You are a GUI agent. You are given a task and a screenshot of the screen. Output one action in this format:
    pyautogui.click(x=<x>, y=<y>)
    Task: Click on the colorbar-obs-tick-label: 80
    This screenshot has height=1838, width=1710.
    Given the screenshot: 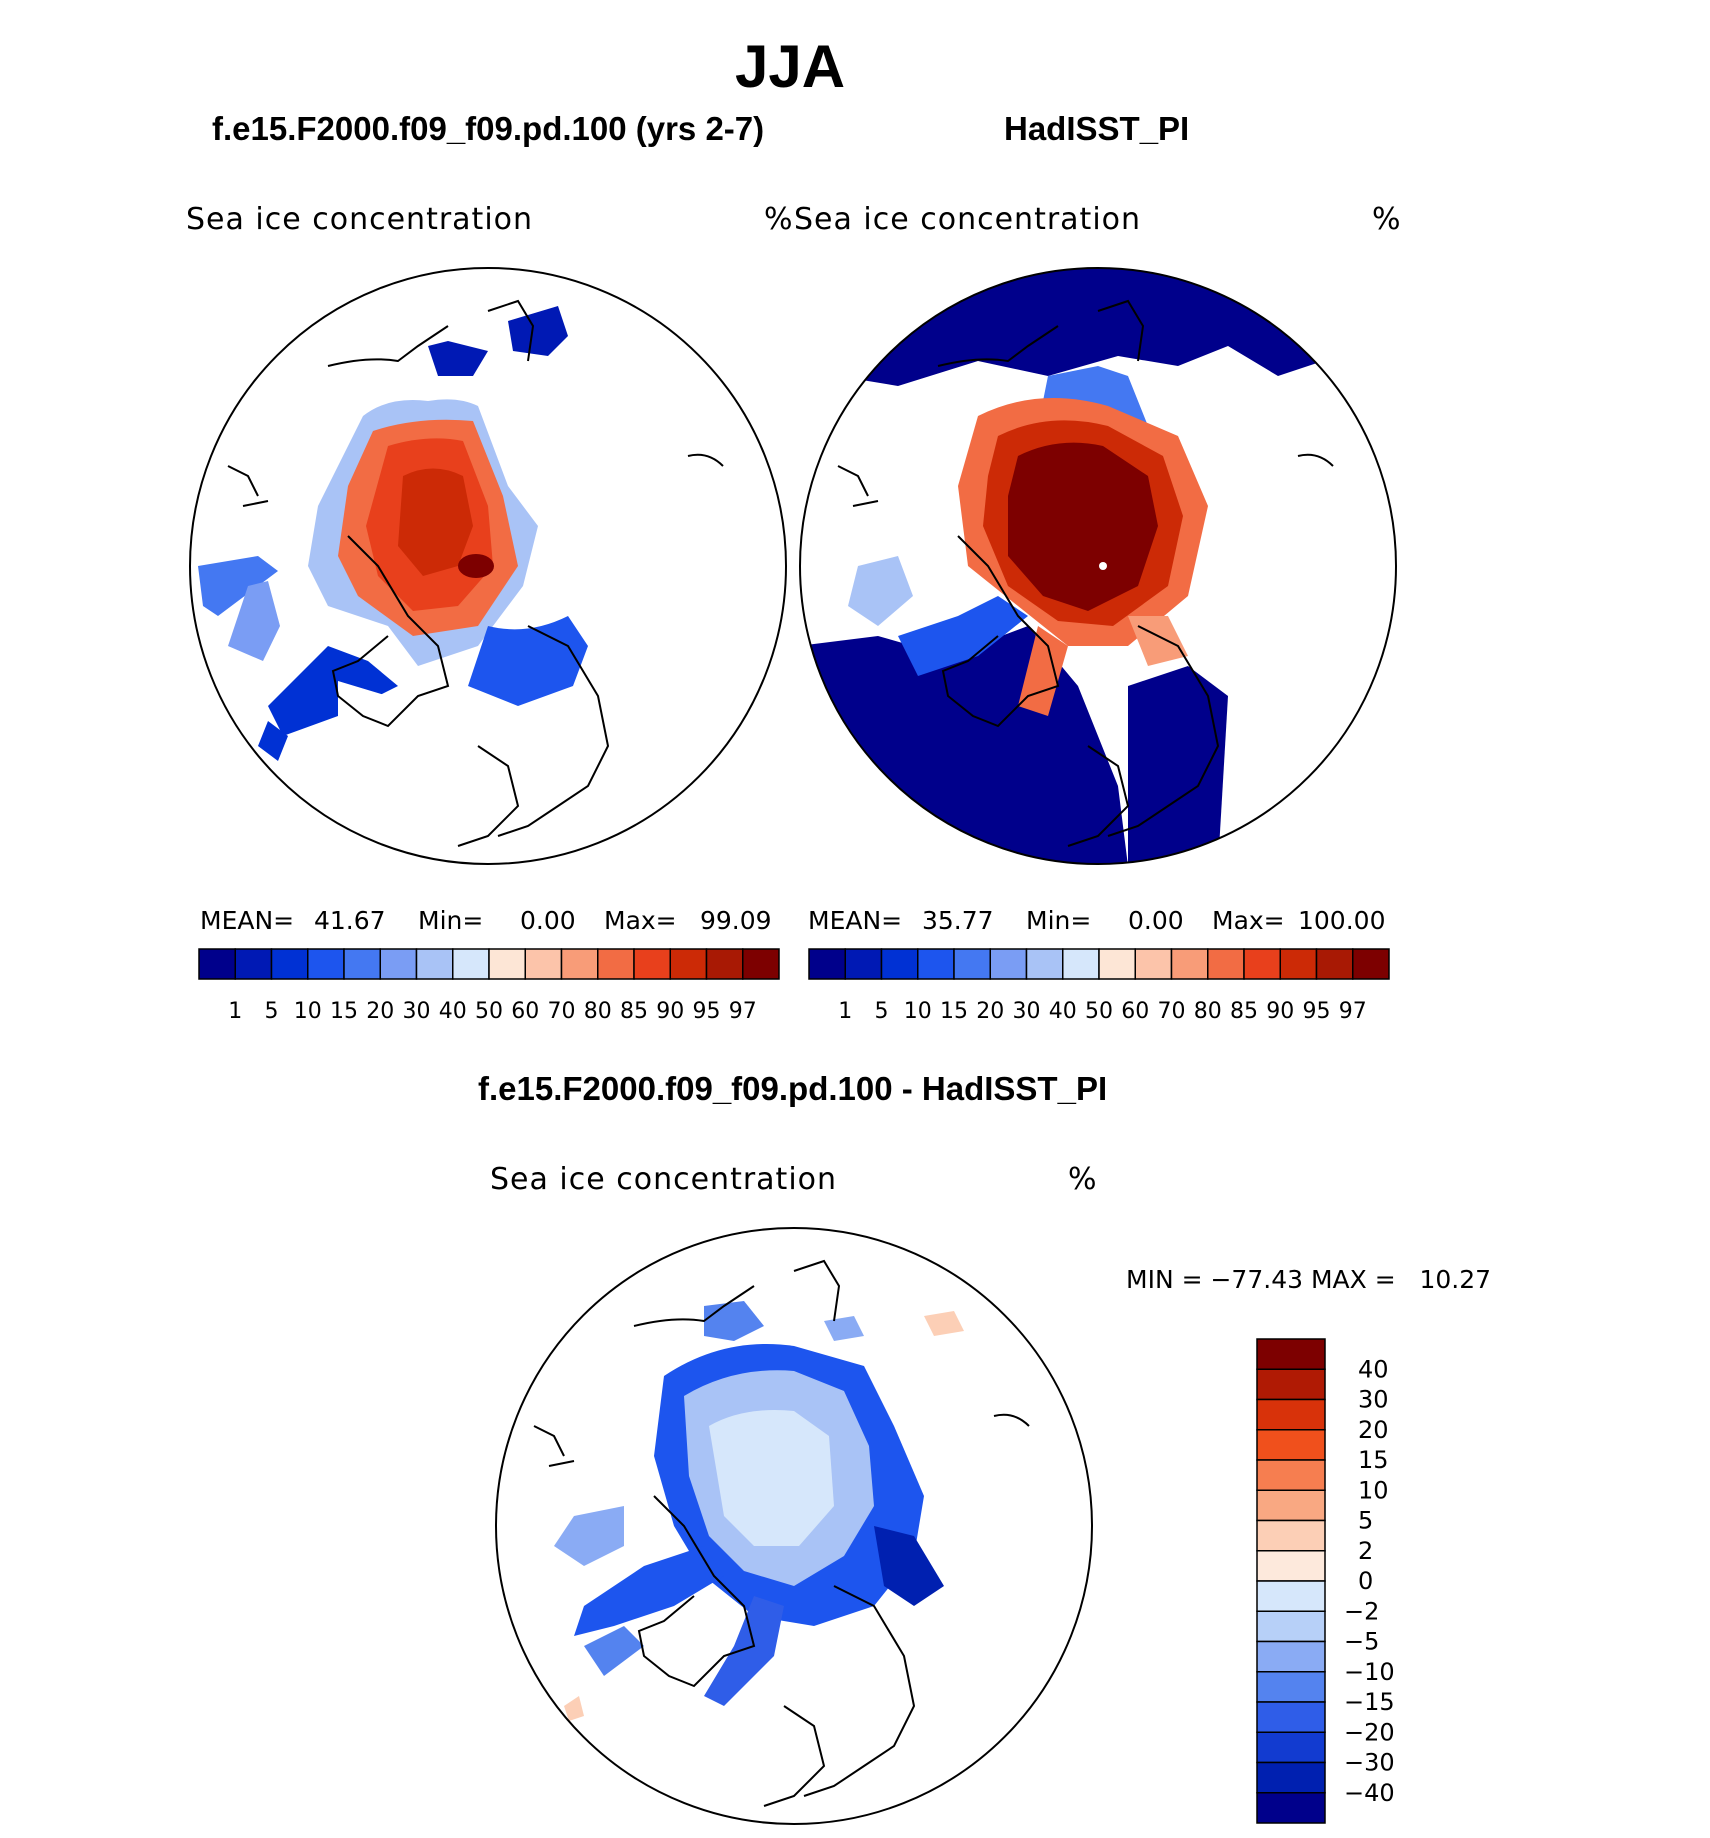 What is the action you would take?
    pyautogui.click(x=1208, y=1011)
    